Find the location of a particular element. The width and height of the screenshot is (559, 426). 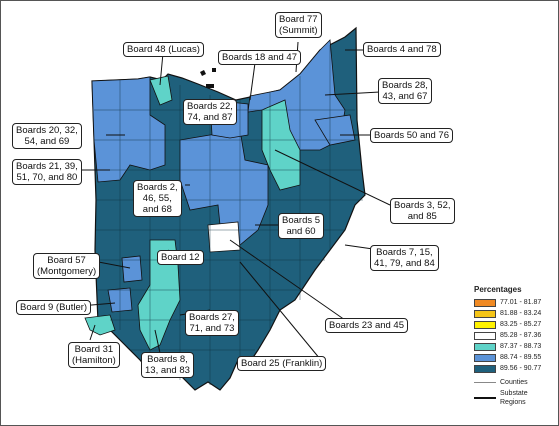

legend-counties-row: Counties is located at coordinates (515, 382).